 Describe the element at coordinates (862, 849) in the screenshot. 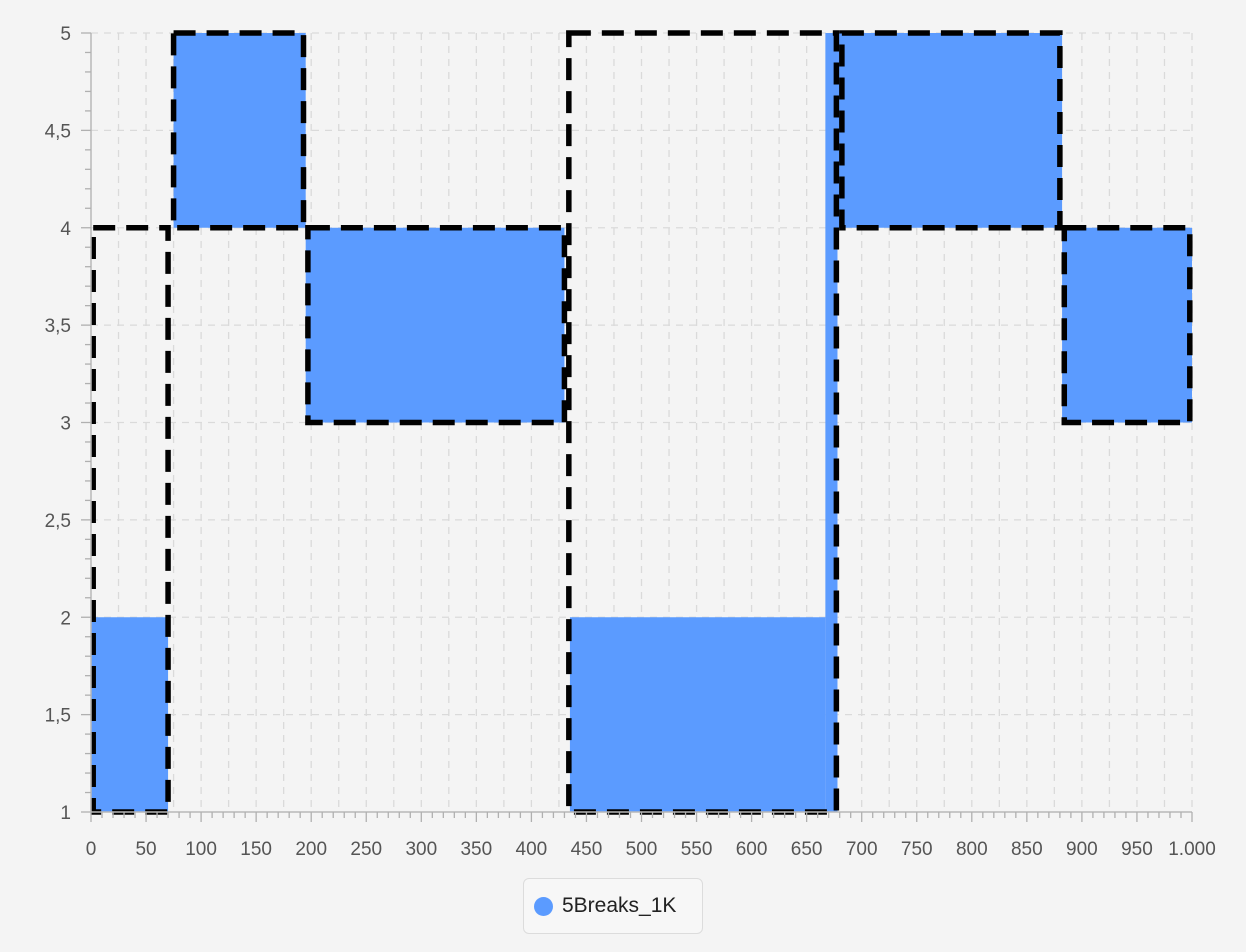

I see `x-tick-label: 700` at that location.